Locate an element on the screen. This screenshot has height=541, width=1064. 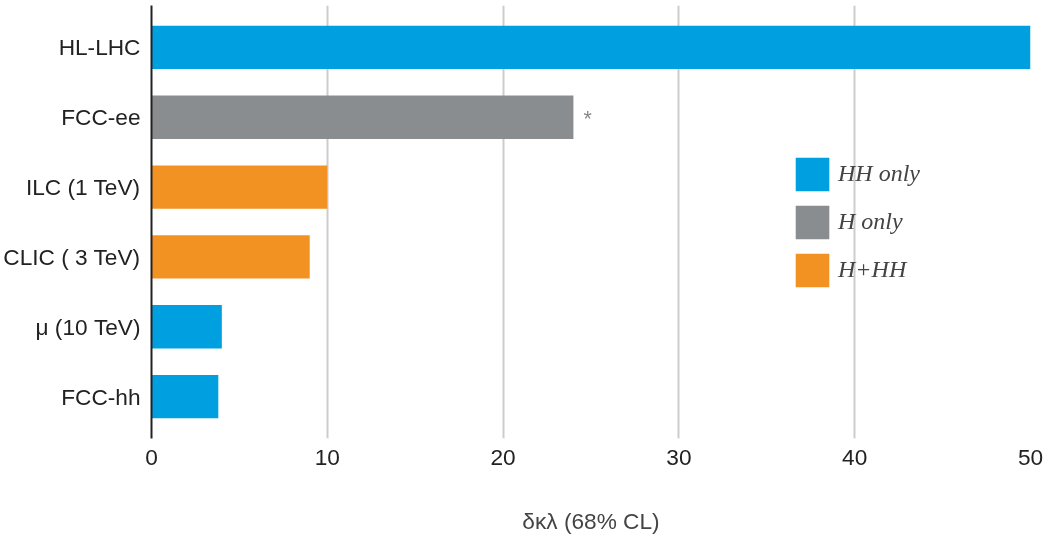
x-tick-label: 10 is located at coordinates (327, 456).